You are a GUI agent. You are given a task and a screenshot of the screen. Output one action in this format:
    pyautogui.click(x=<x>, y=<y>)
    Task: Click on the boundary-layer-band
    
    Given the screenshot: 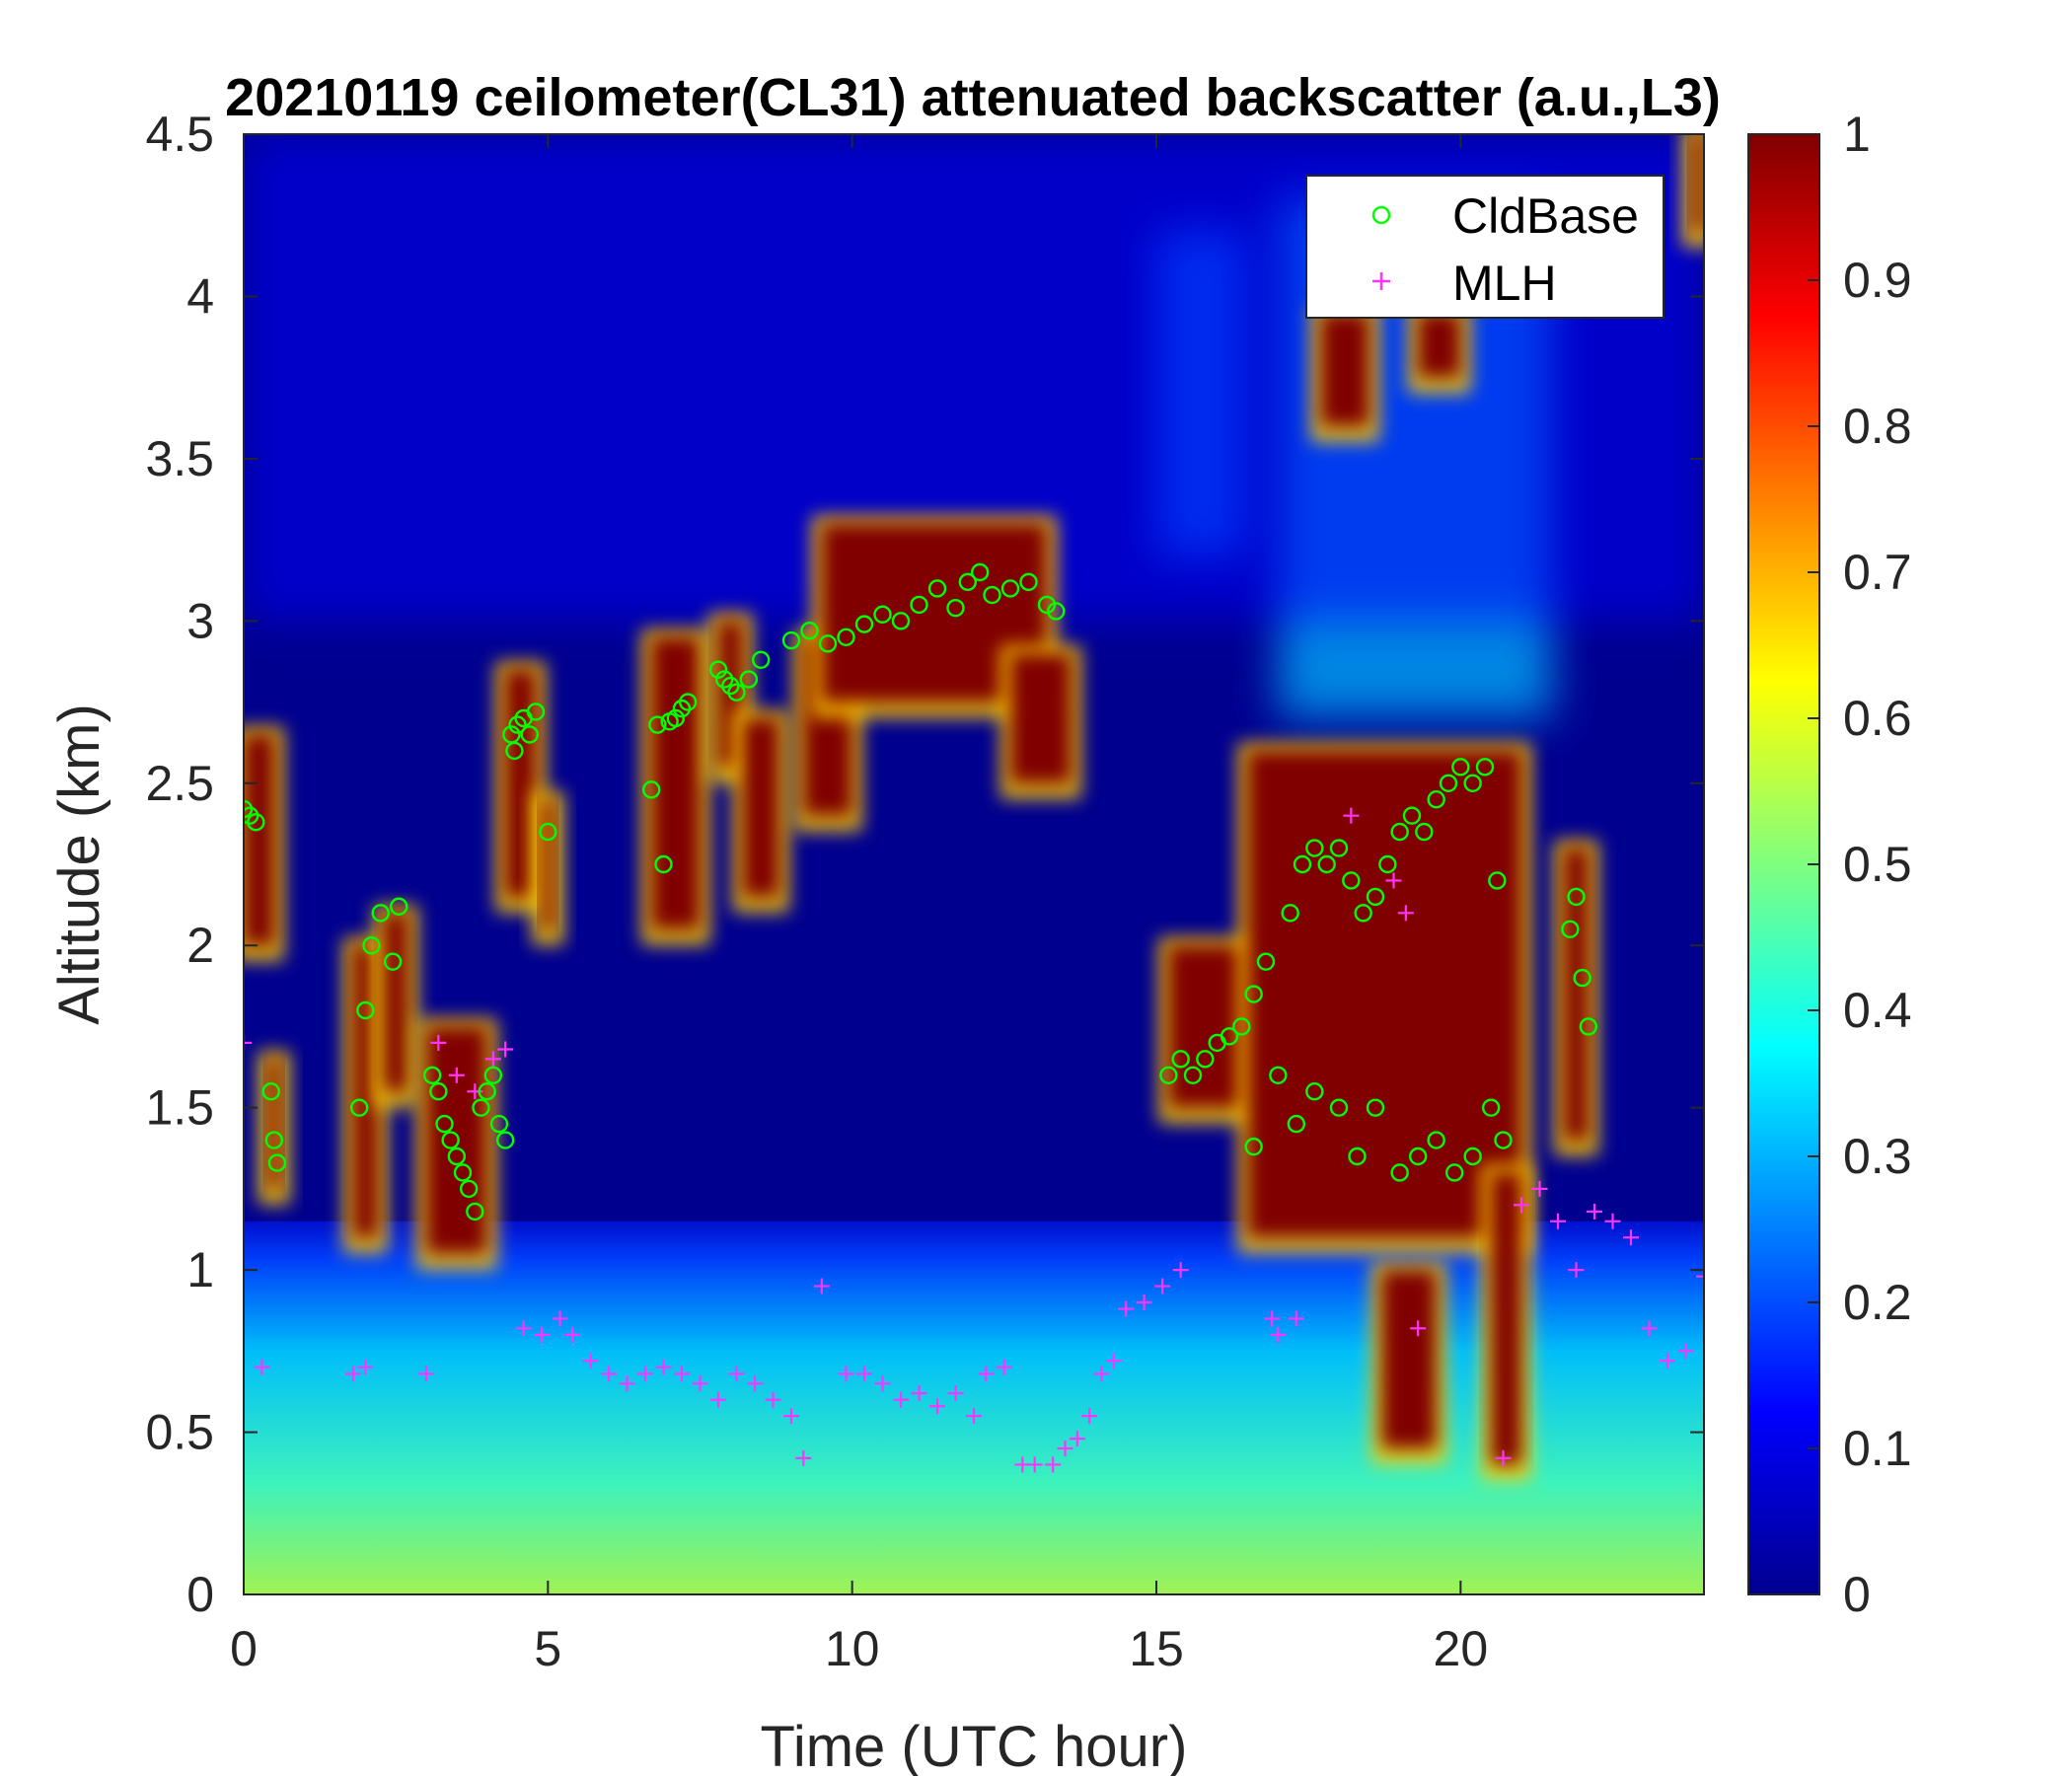 What is the action you would take?
    pyautogui.click(x=974, y=1408)
    